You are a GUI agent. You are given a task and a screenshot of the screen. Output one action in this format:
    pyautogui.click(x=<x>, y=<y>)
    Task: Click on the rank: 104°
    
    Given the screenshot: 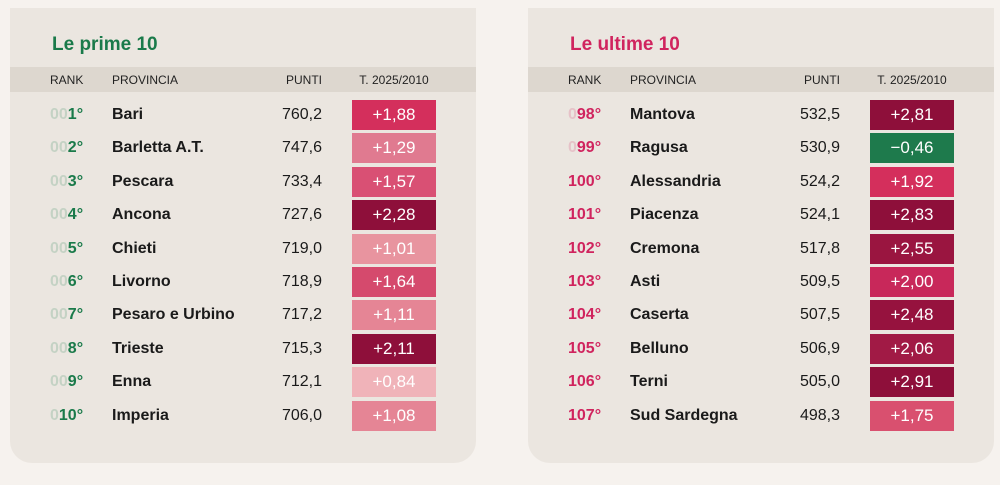 What is the action you would take?
    pyautogui.click(x=585, y=315)
    